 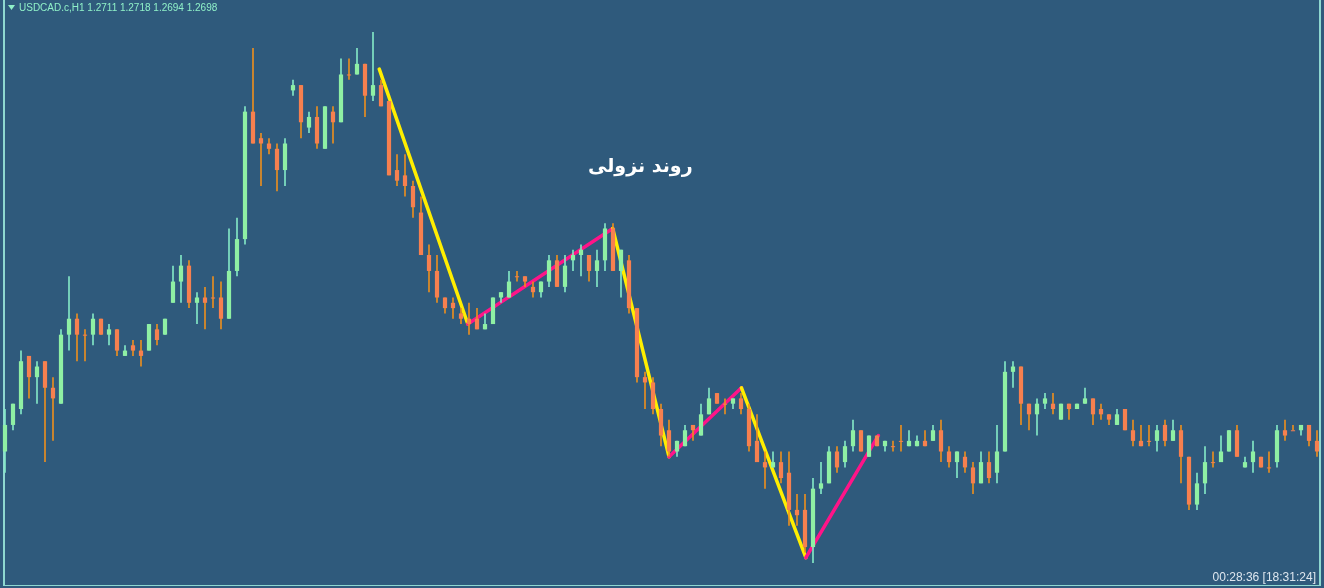 What do you see at coordinates (640, 165) in the screenshot?
I see `annotation: روند نزولی` at bounding box center [640, 165].